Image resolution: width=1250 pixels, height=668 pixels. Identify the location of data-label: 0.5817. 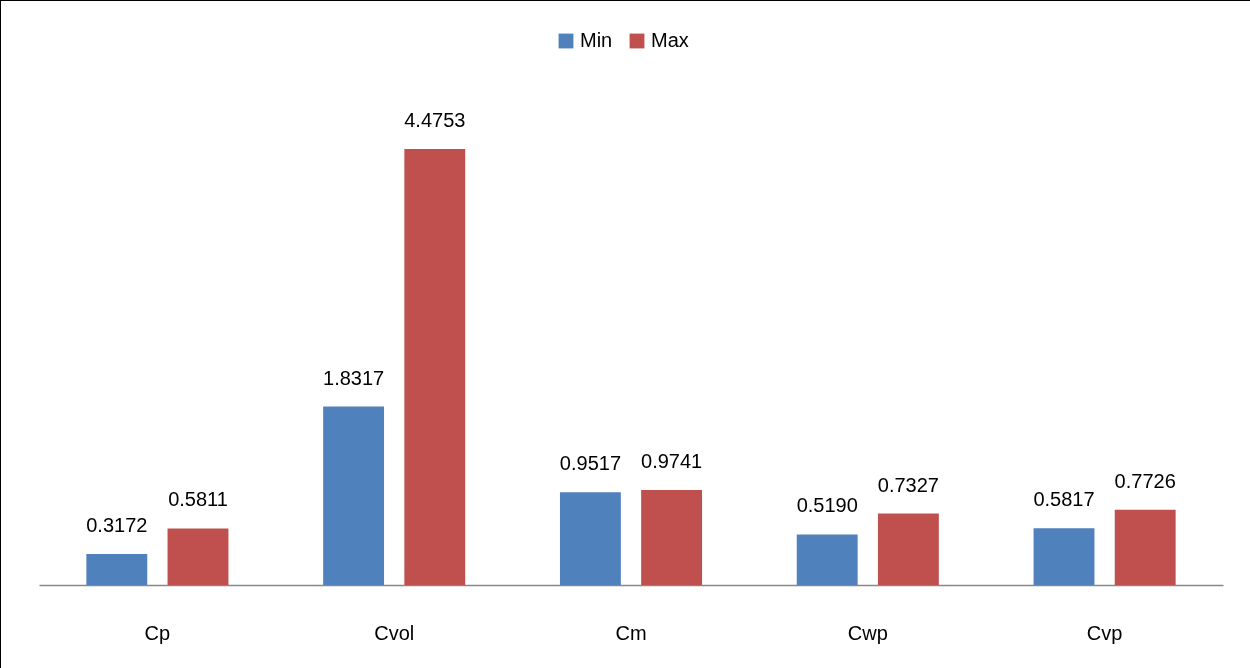
(1064, 499).